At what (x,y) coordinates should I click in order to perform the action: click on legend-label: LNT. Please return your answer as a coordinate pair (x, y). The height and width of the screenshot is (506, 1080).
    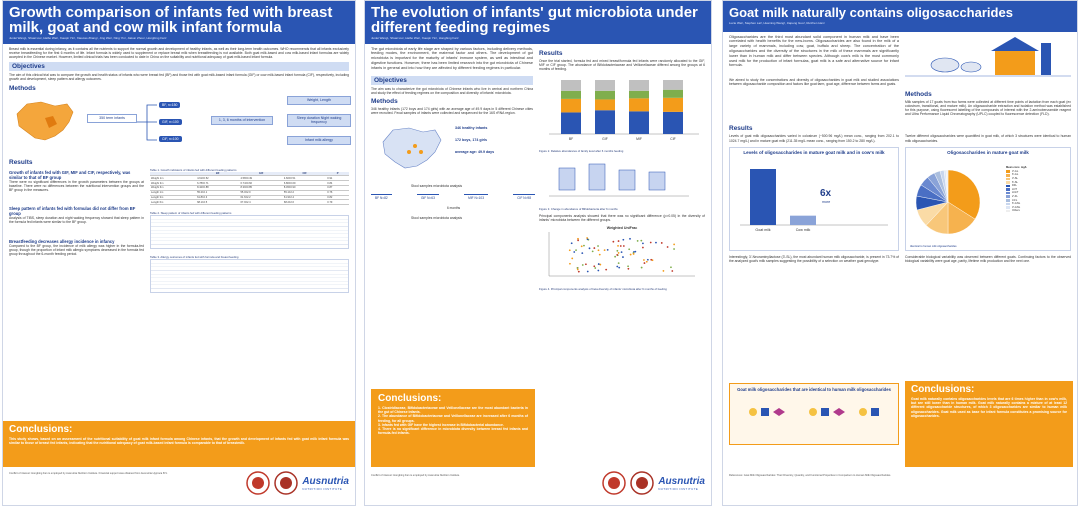
    Looking at the image, I should click on (1014, 189).